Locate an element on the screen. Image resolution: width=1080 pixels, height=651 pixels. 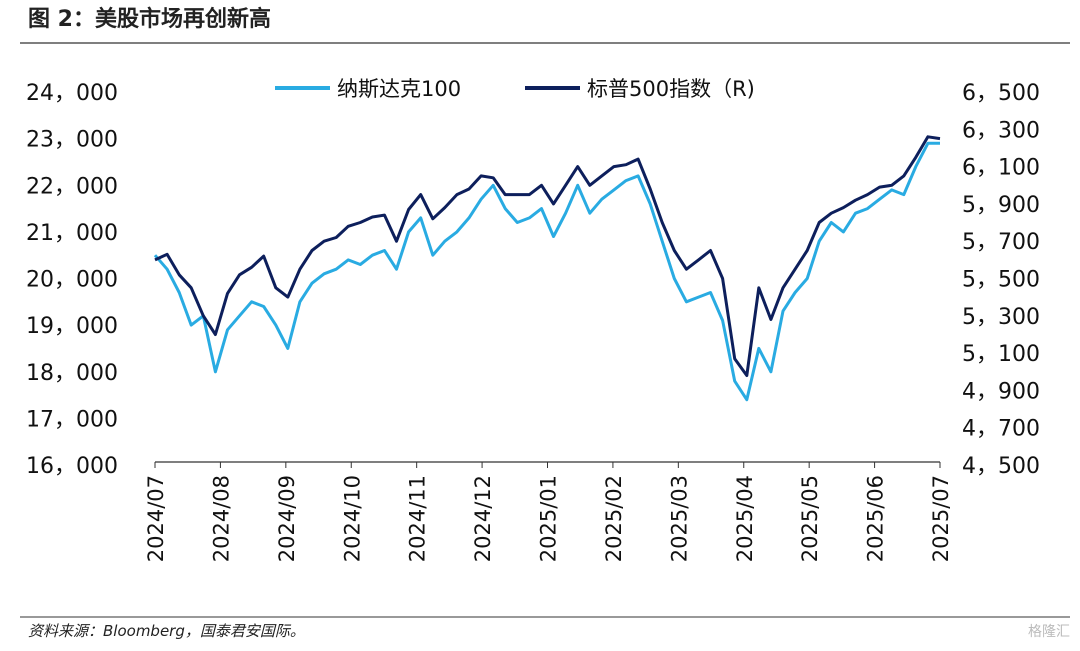
y2-tick-label: 4，700 is located at coordinates (1001, 429).